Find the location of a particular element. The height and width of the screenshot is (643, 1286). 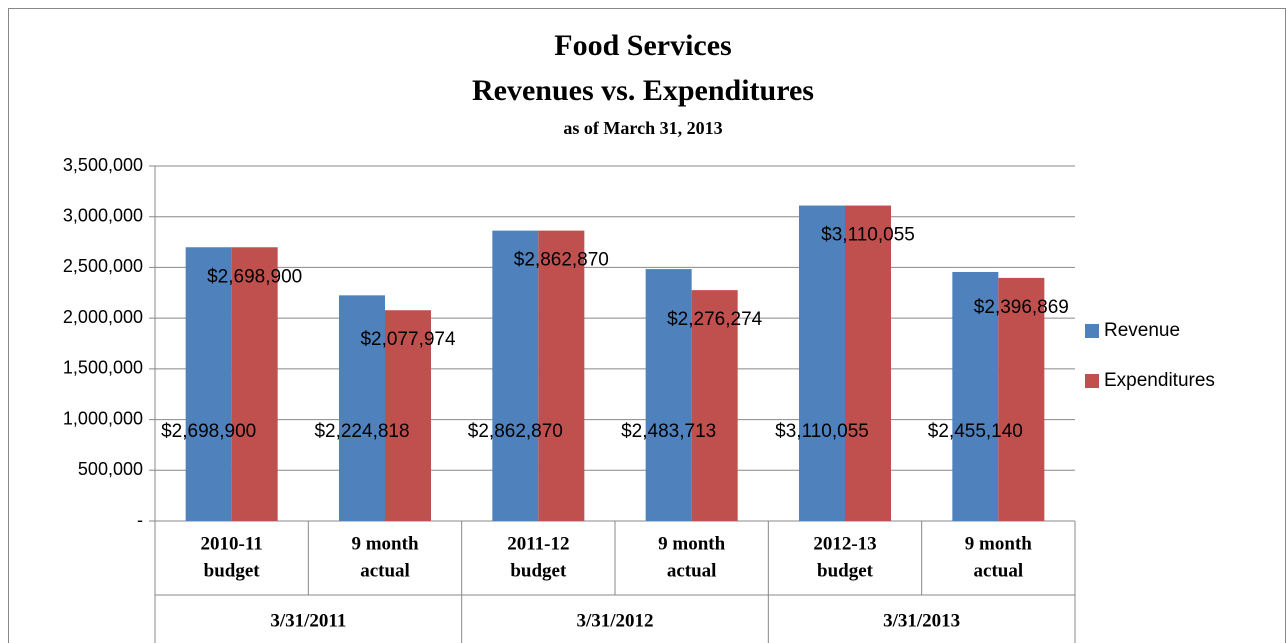

chart-title: Revenues vs. Expenditures is located at coordinates (643, 90).